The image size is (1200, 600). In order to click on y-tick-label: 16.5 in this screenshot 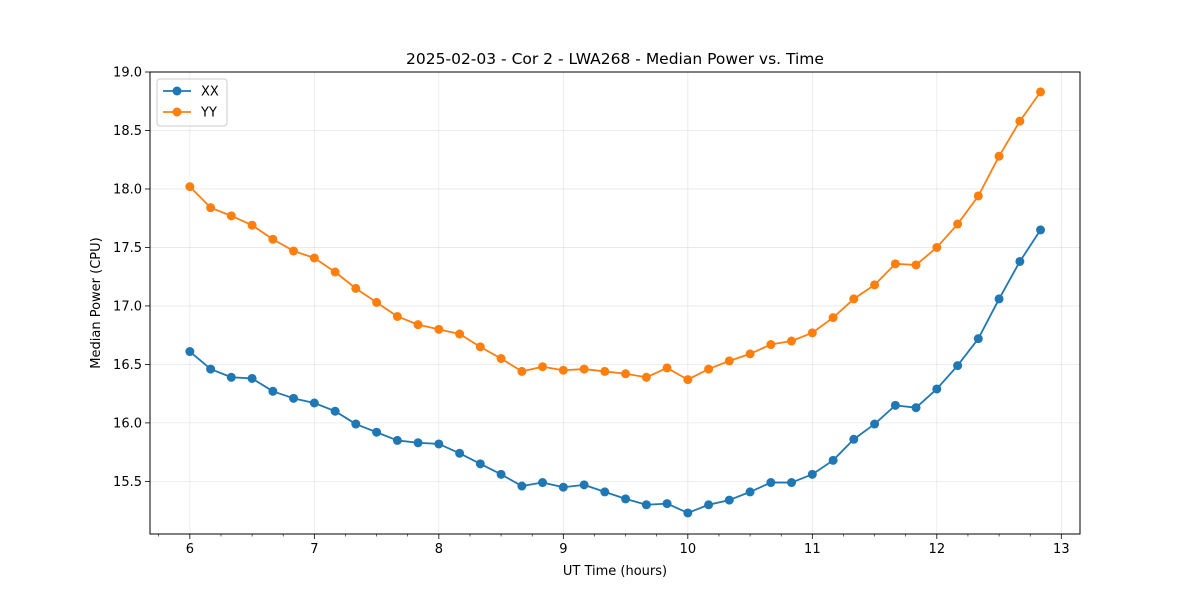, I will do `click(127, 365)`.